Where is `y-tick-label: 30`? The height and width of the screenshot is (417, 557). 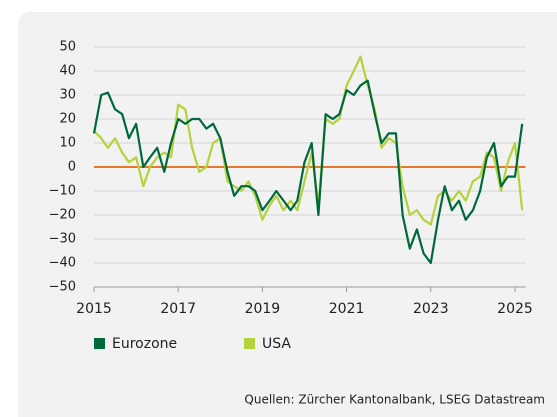
y-tick-label: 30 is located at coordinates (67, 95).